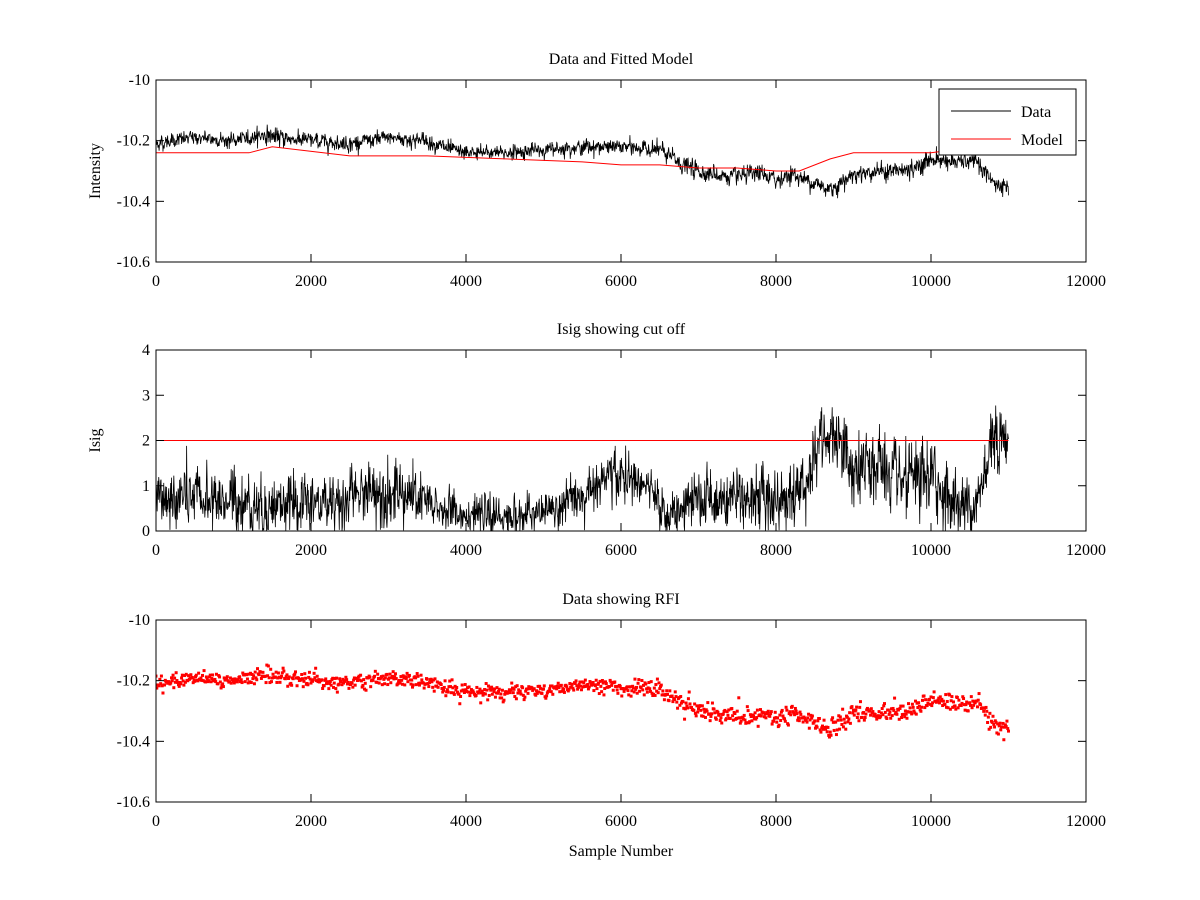  What do you see at coordinates (146, 531) in the screenshot?
I see `y-tick-label: 0` at bounding box center [146, 531].